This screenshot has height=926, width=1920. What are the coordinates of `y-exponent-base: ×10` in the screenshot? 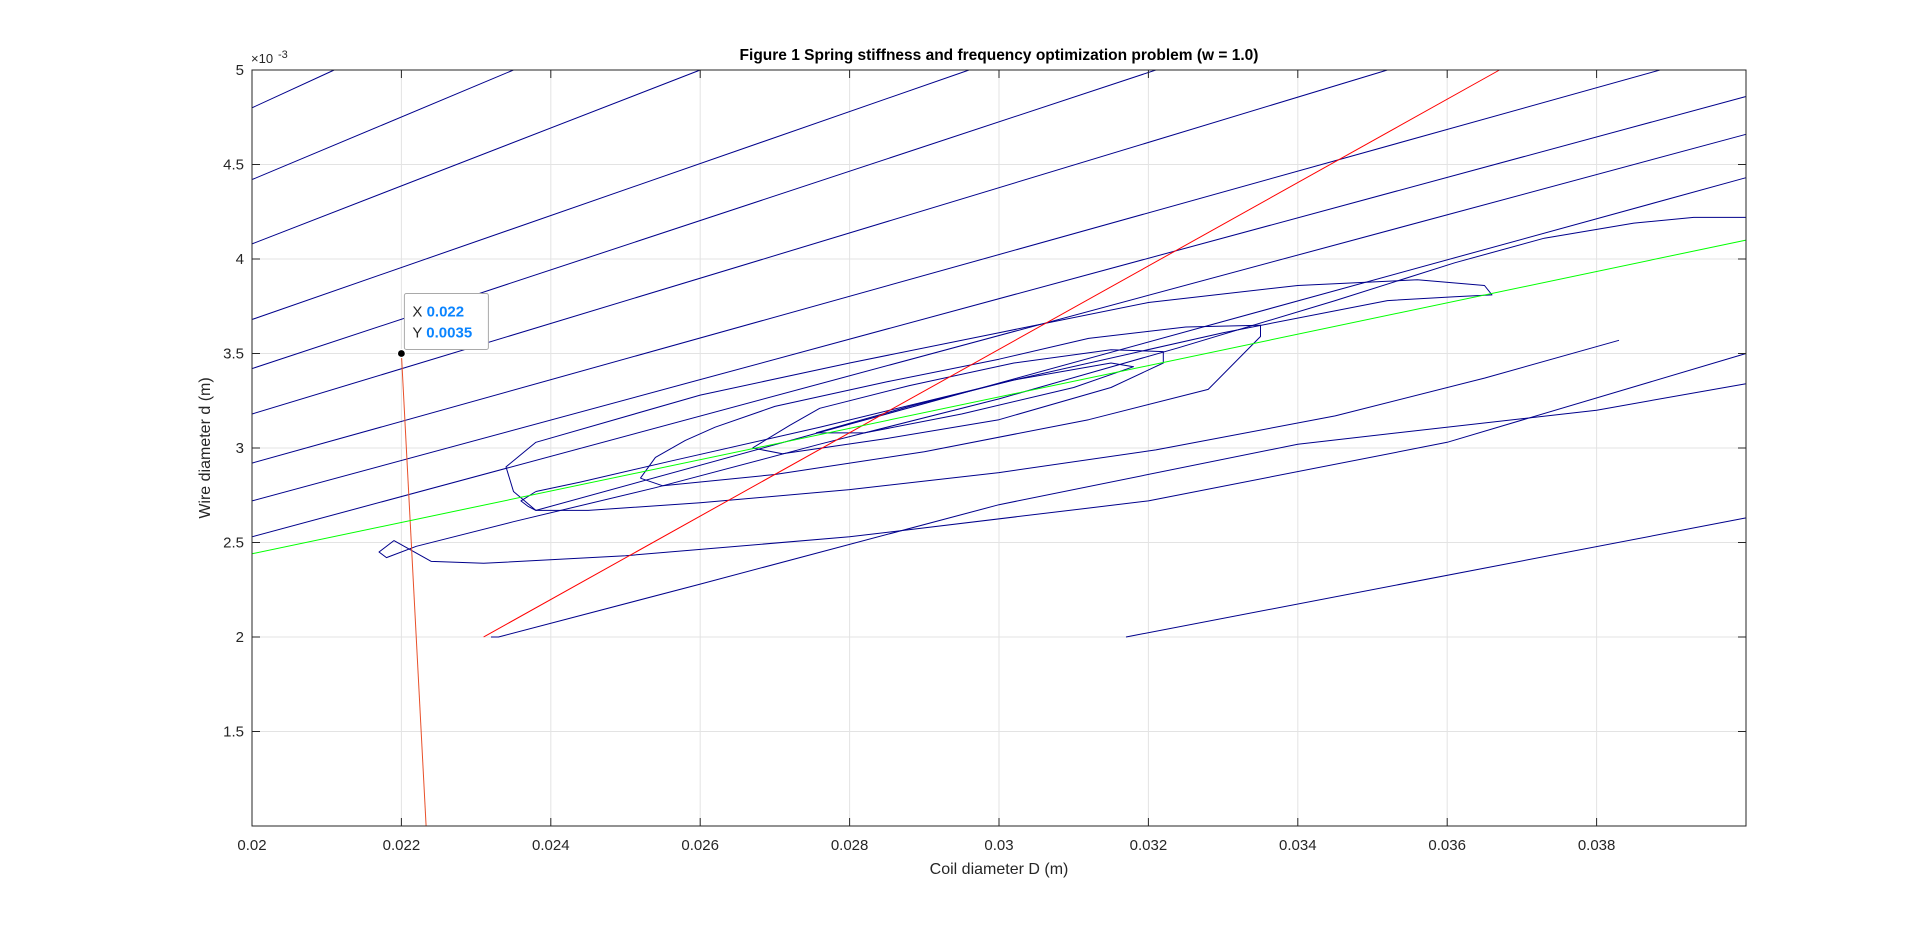 It's located at (262, 58).